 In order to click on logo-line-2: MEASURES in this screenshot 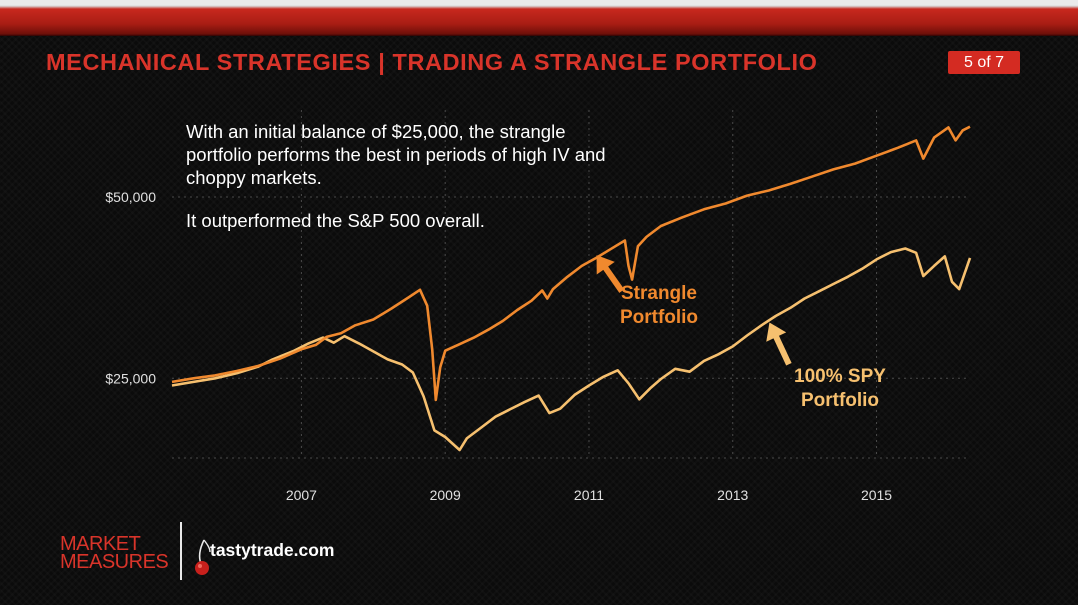, I will do `click(114, 562)`.